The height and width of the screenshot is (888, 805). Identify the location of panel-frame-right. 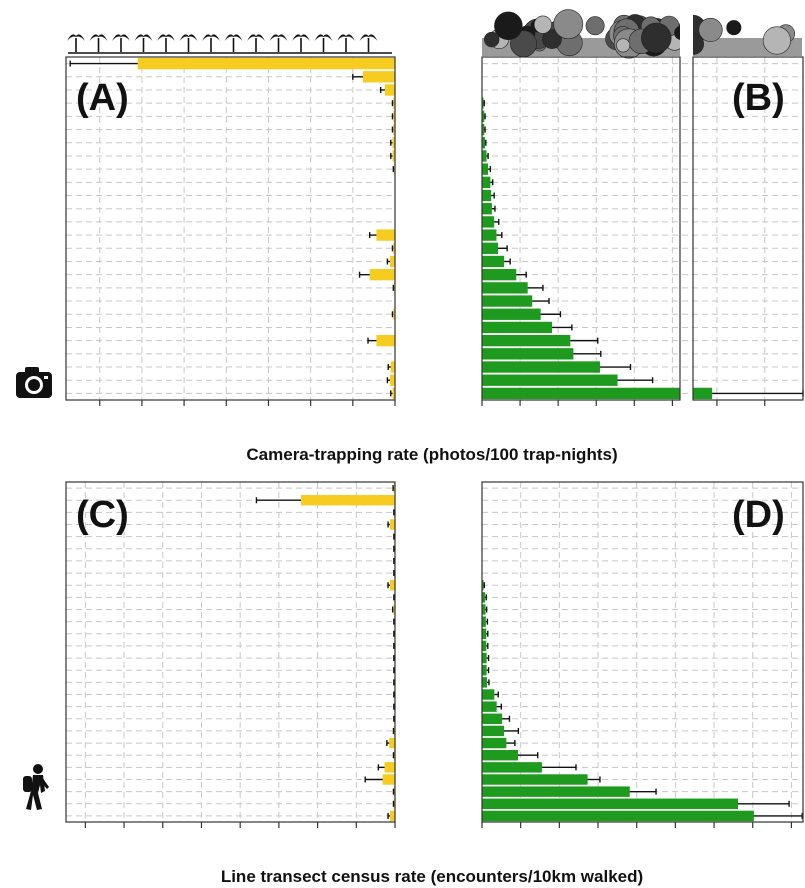
(748, 228).